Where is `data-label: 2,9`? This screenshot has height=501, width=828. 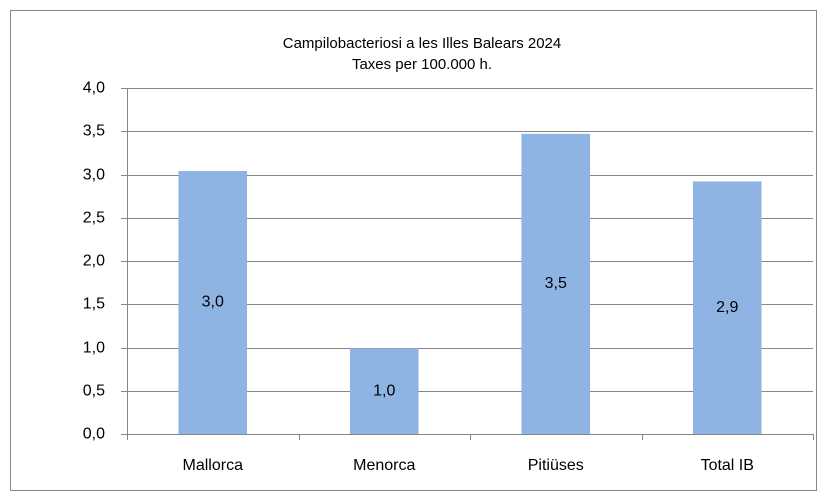 data-label: 2,9 is located at coordinates (727, 307).